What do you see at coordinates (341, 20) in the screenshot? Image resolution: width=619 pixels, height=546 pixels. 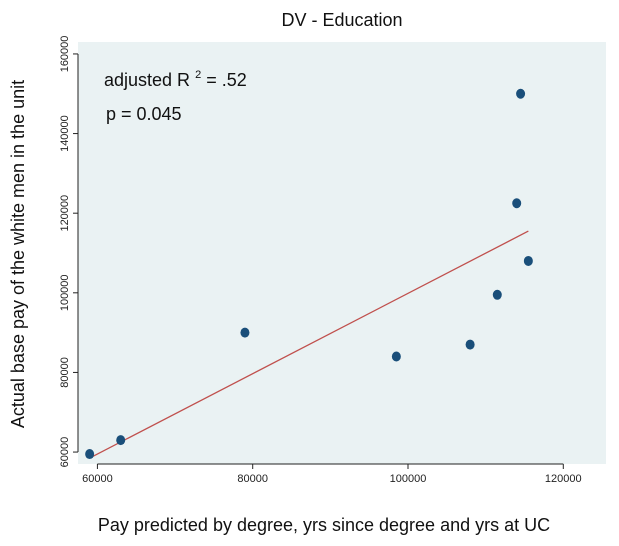 I see `chart-title: DV - Education` at bounding box center [341, 20].